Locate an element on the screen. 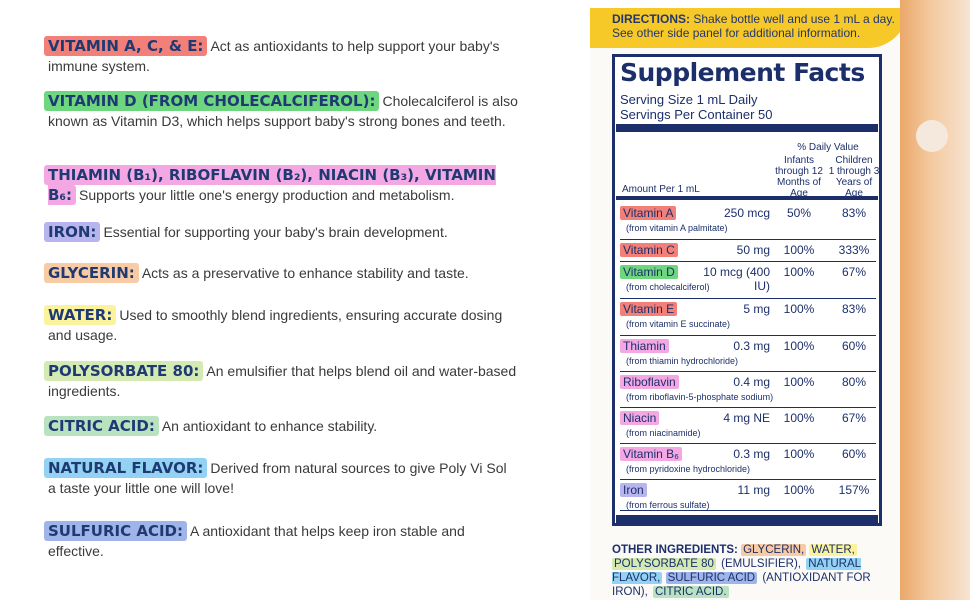 This screenshot has width=970, height=600. divider-medium is located at coordinates (747, 198).